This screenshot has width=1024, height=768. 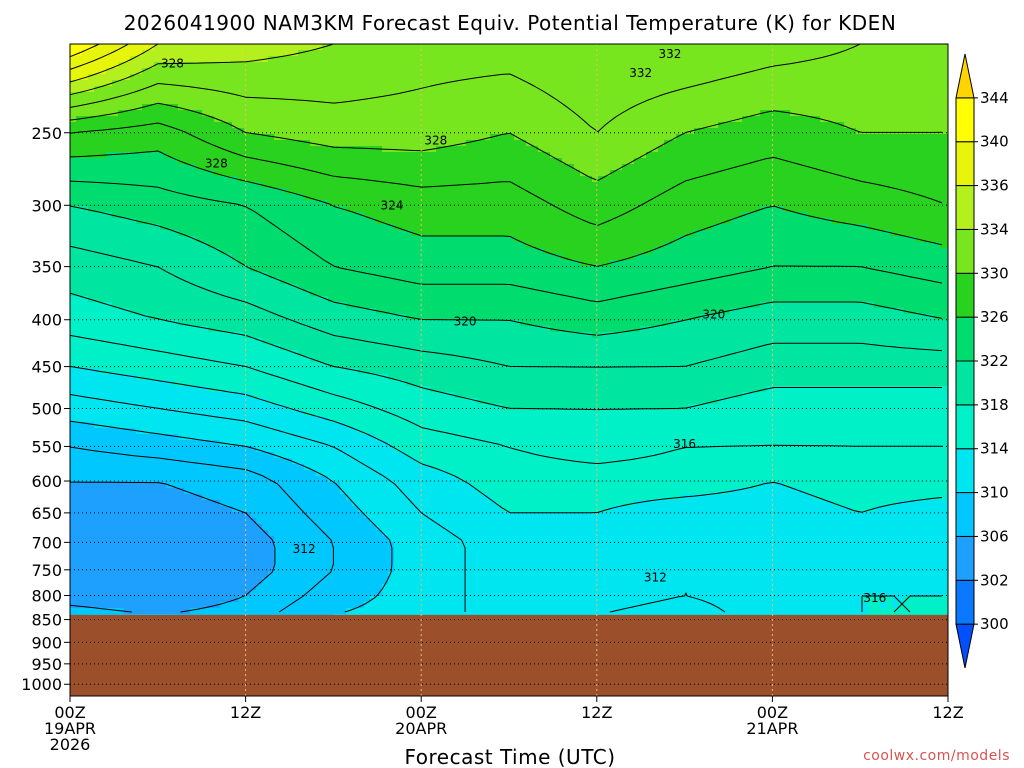 What do you see at coordinates (994, 273) in the screenshot?
I see `colorbar-label: 330` at bounding box center [994, 273].